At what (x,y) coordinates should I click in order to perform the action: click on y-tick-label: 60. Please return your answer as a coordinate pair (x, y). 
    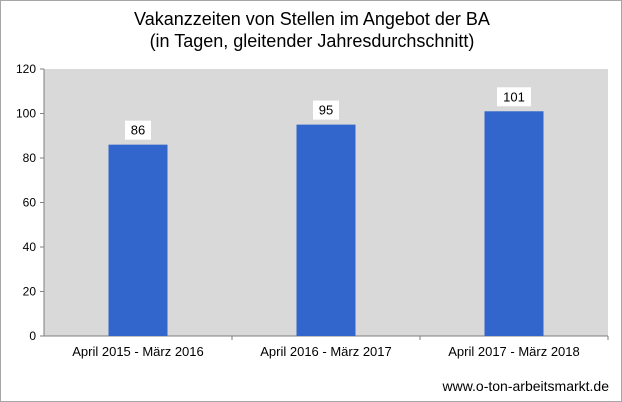
    Looking at the image, I should click on (30, 203).